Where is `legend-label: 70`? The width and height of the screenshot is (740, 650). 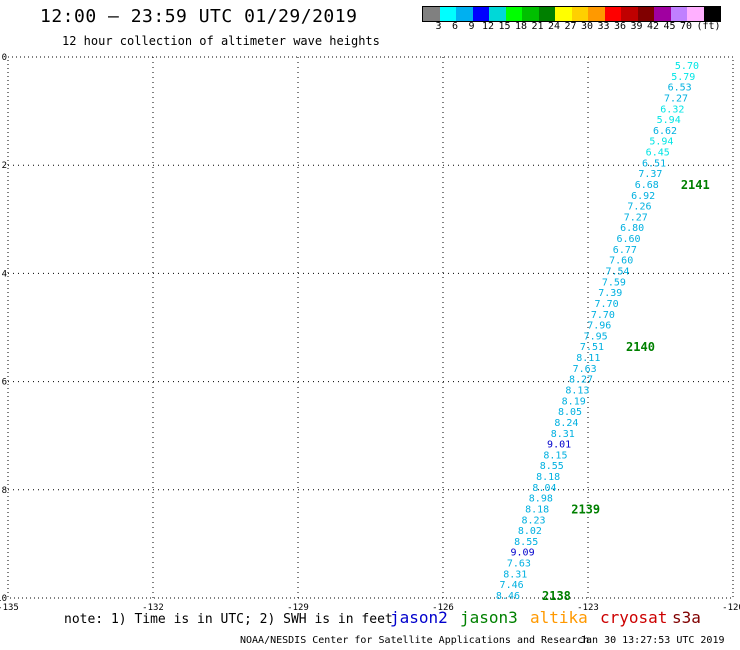
legend-label: 70 is located at coordinates (686, 26).